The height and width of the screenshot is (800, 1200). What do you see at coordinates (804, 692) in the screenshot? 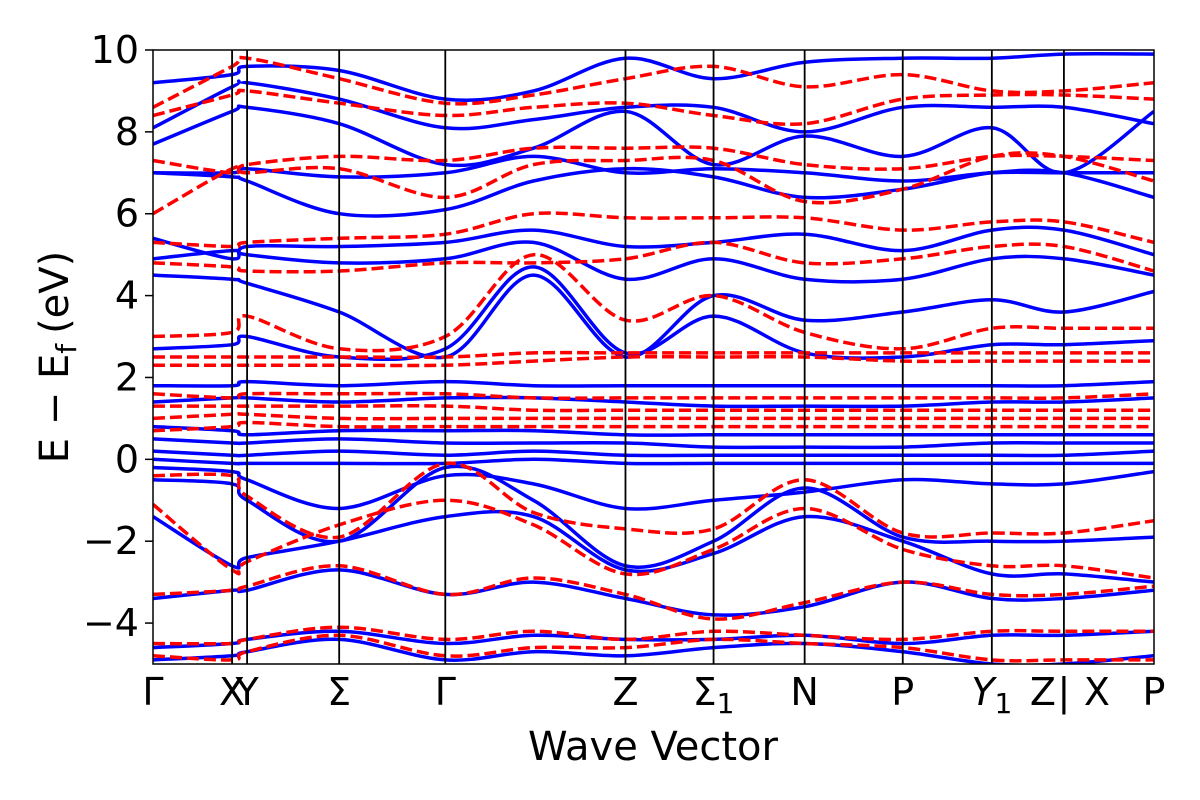
I see `x-tick-label: N` at bounding box center [804, 692].